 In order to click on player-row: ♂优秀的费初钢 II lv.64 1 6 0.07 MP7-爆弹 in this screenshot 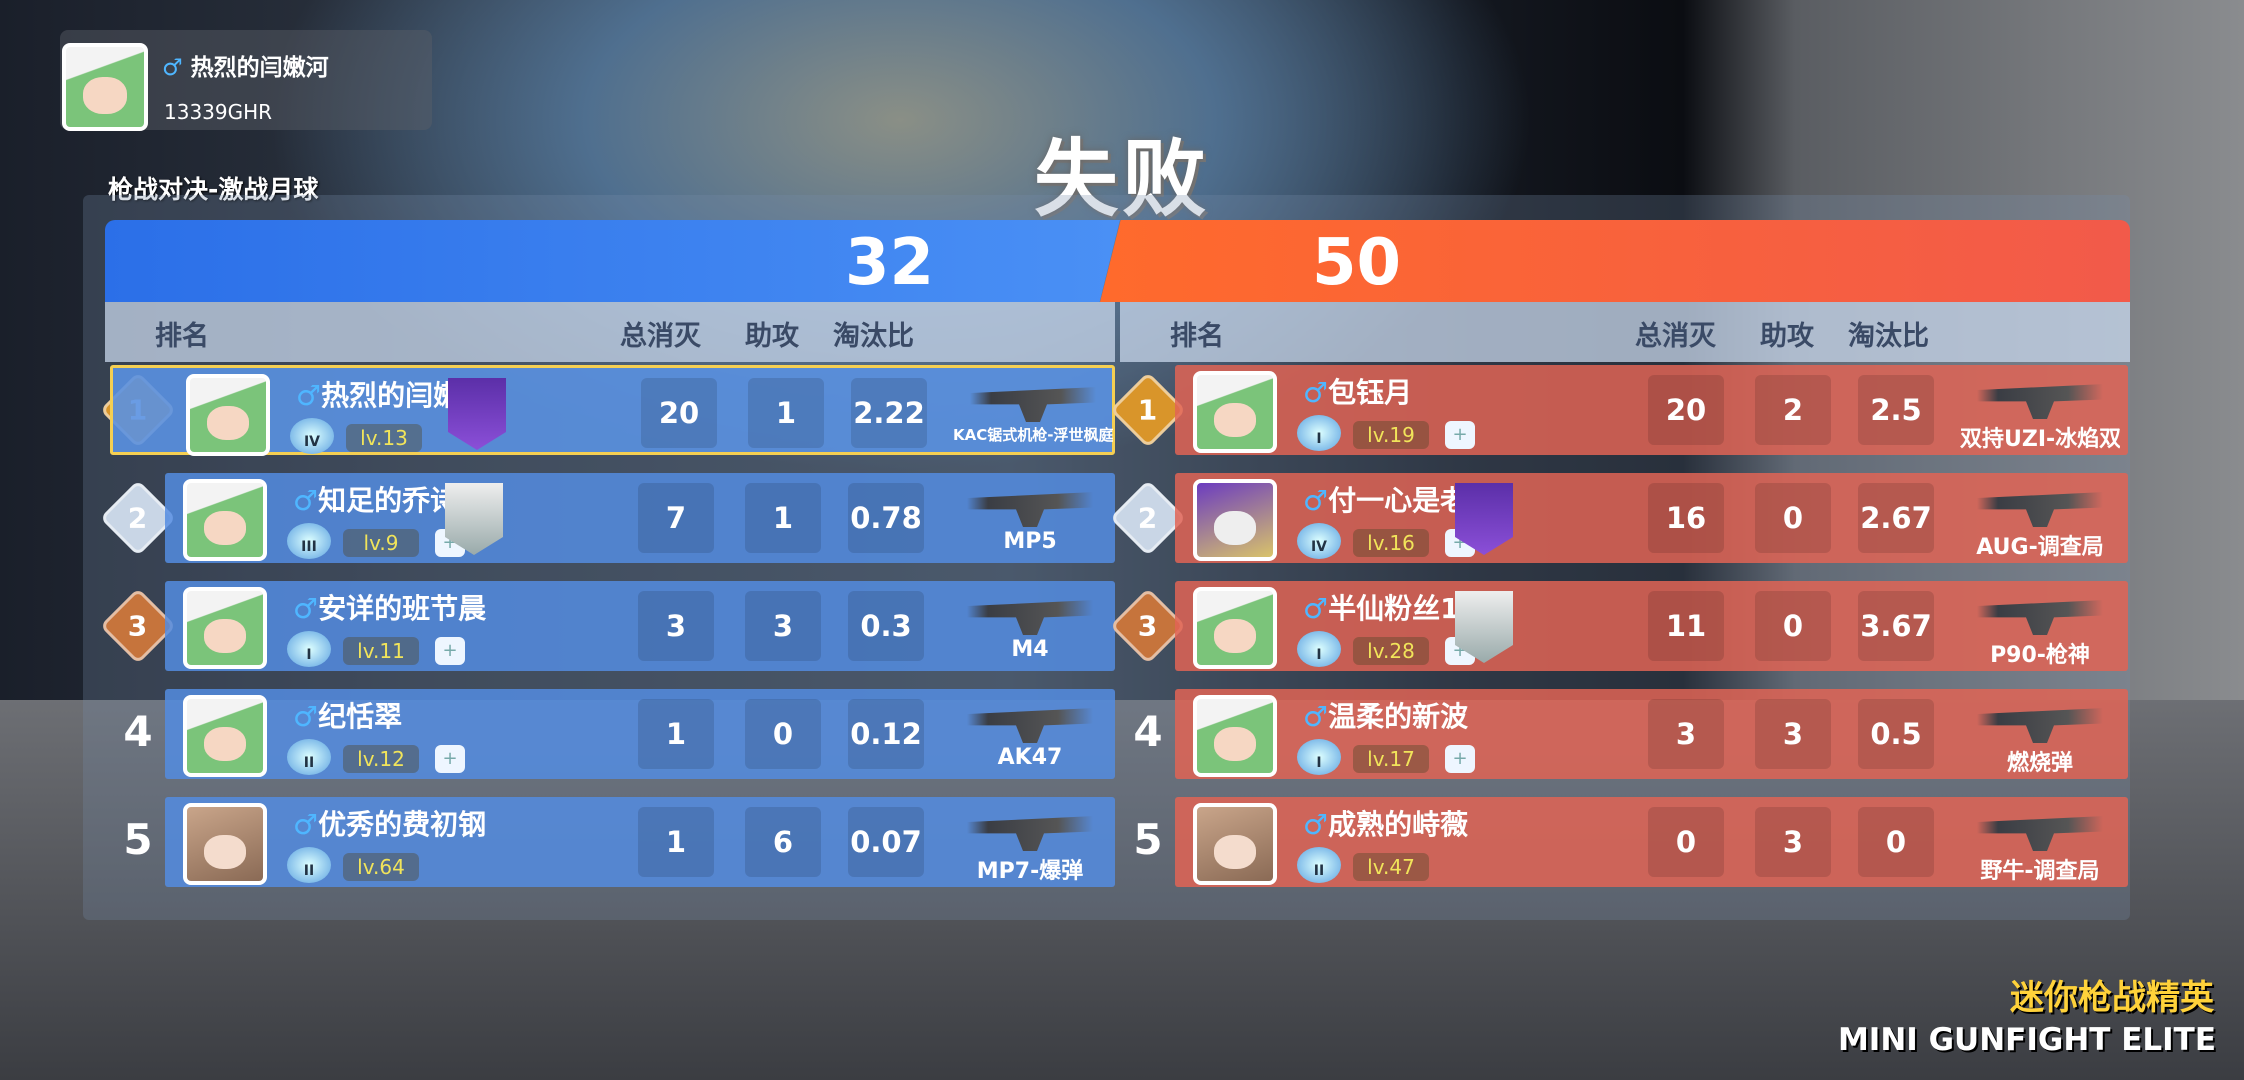, I will do `click(640, 842)`.